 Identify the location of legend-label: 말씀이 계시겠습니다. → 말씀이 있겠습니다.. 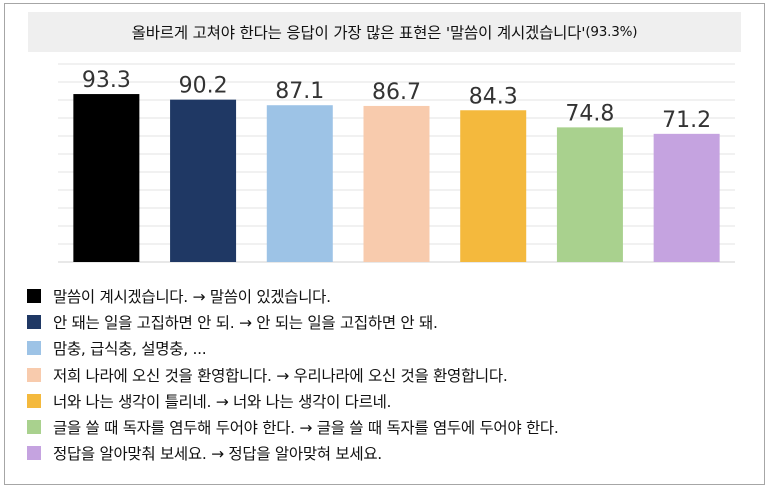
(192, 297).